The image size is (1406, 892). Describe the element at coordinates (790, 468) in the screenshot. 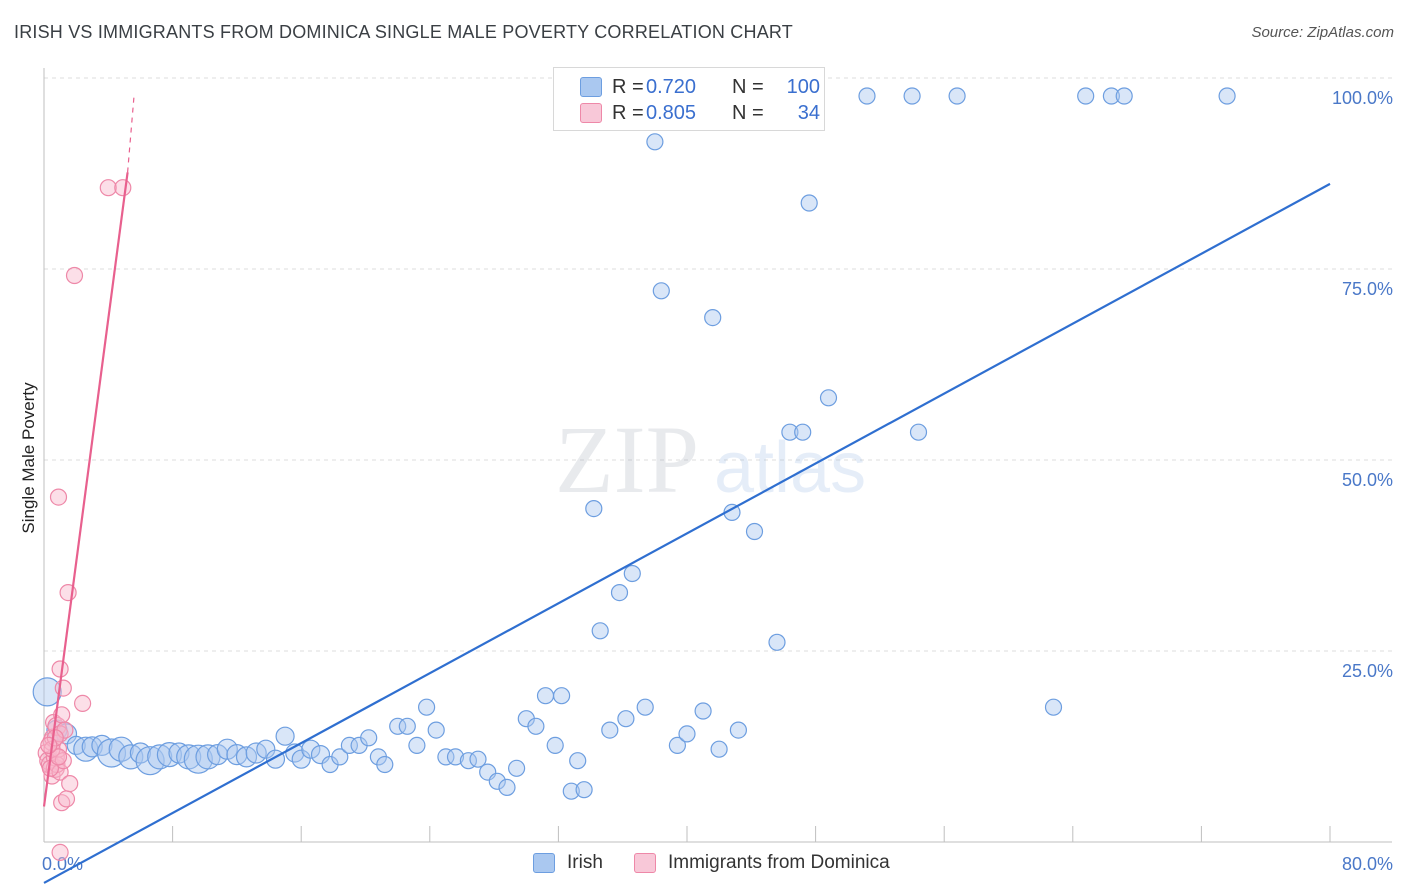

I see `watermark-atlas: atlas` at that location.